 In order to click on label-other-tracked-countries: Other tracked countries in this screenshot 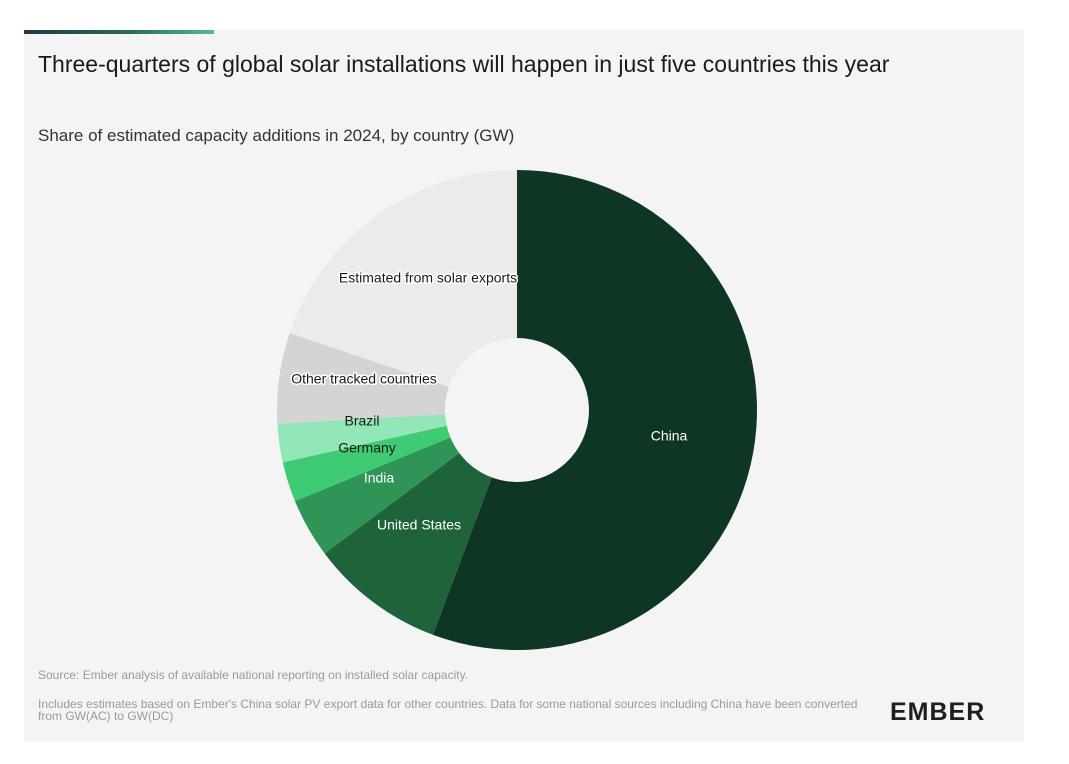, I will do `click(364, 379)`.